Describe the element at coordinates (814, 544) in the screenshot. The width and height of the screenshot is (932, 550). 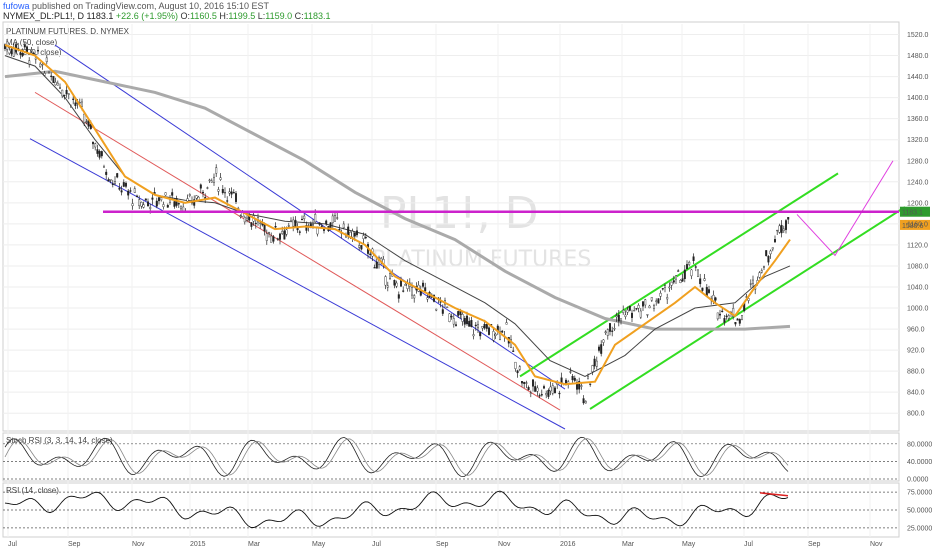
I see `time-tick: Sep` at that location.